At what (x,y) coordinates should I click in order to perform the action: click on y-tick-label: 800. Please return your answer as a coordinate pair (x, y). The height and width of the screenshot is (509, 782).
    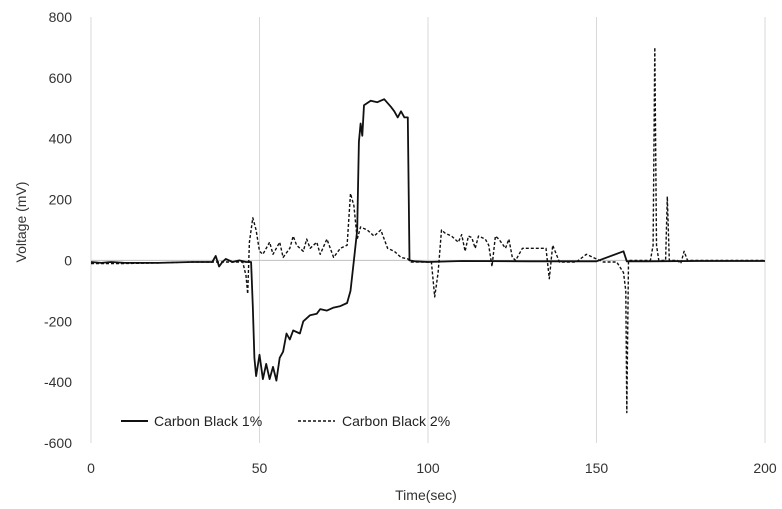
    Looking at the image, I should click on (61, 17).